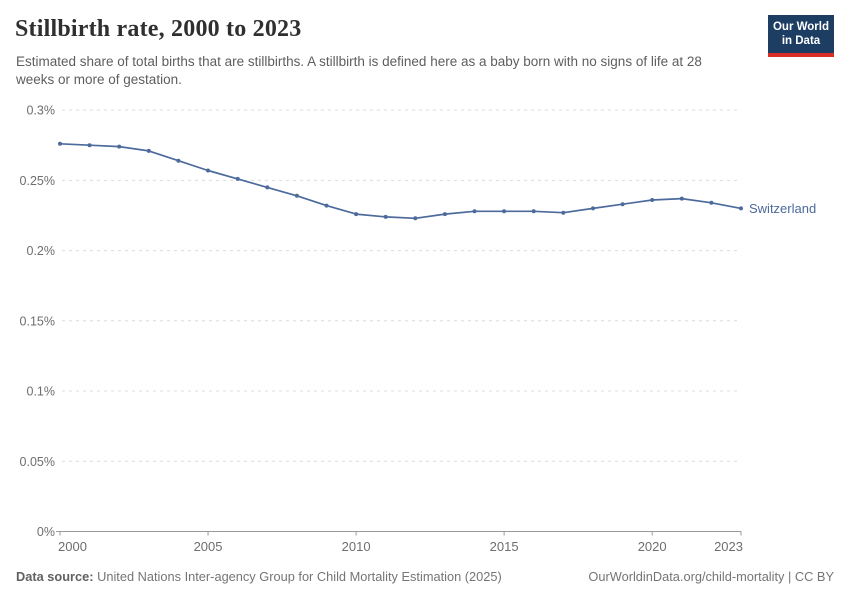  Describe the element at coordinates (158, 29) in the screenshot. I see `chart-title: Stillbirth rate, 2000 to 2023` at that location.